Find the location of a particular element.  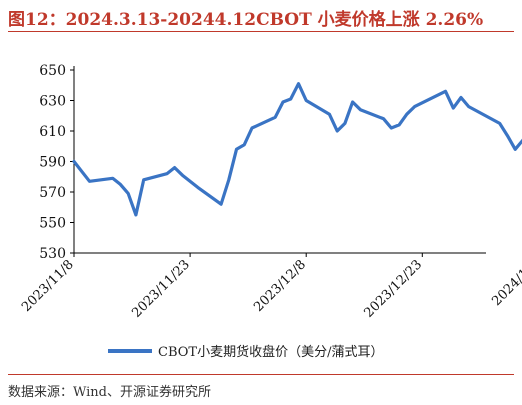

y-tick-label: 610 is located at coordinates (52, 132).